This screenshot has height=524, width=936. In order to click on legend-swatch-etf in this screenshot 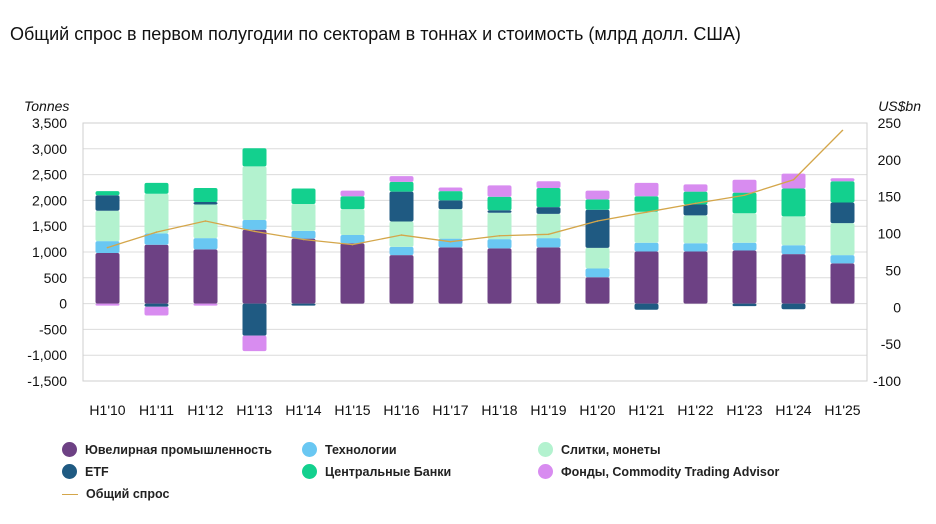, I will do `click(69, 471)`.